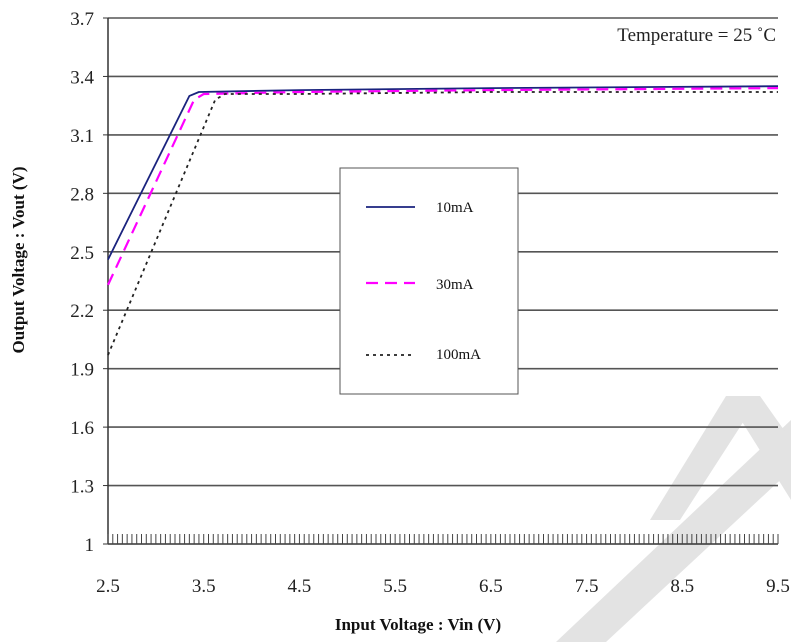 Image resolution: width=791 pixels, height=642 pixels. Describe the element at coordinates (673, 519) in the screenshot. I see `watermark` at that location.